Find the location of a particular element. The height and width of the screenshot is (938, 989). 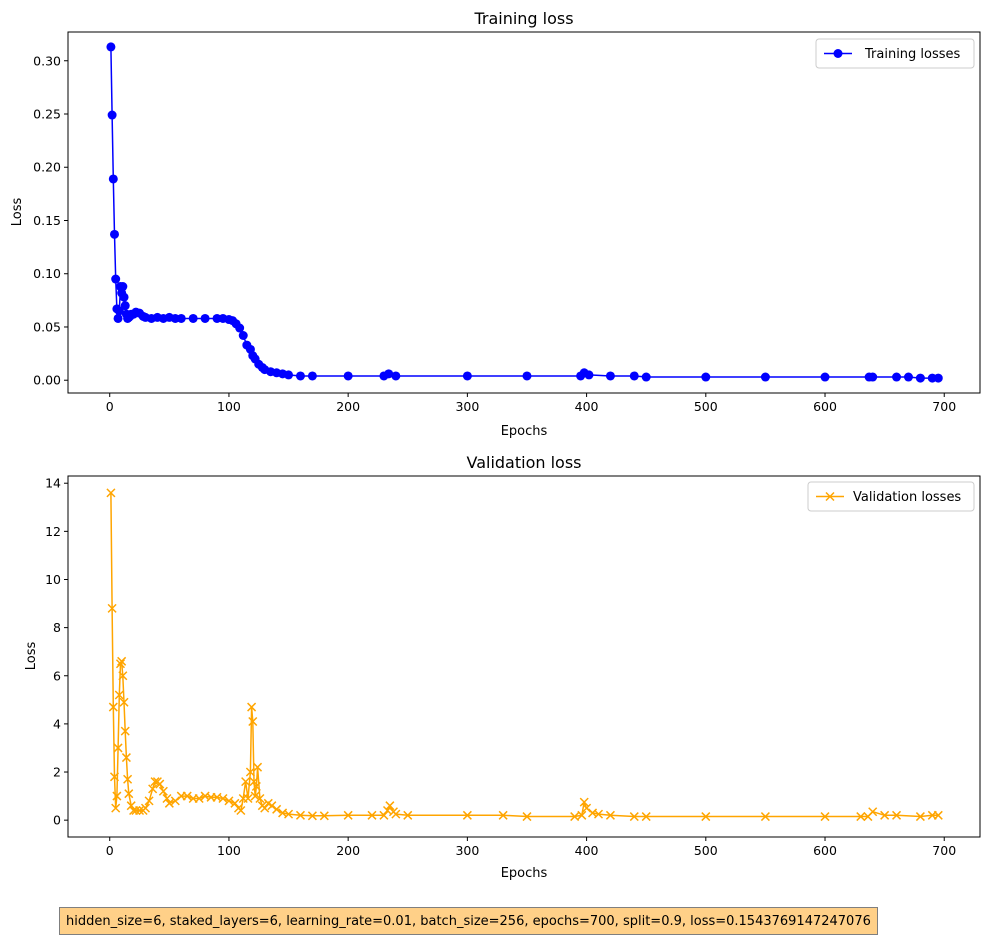

y-tick-label: 10 is located at coordinates (53, 579).